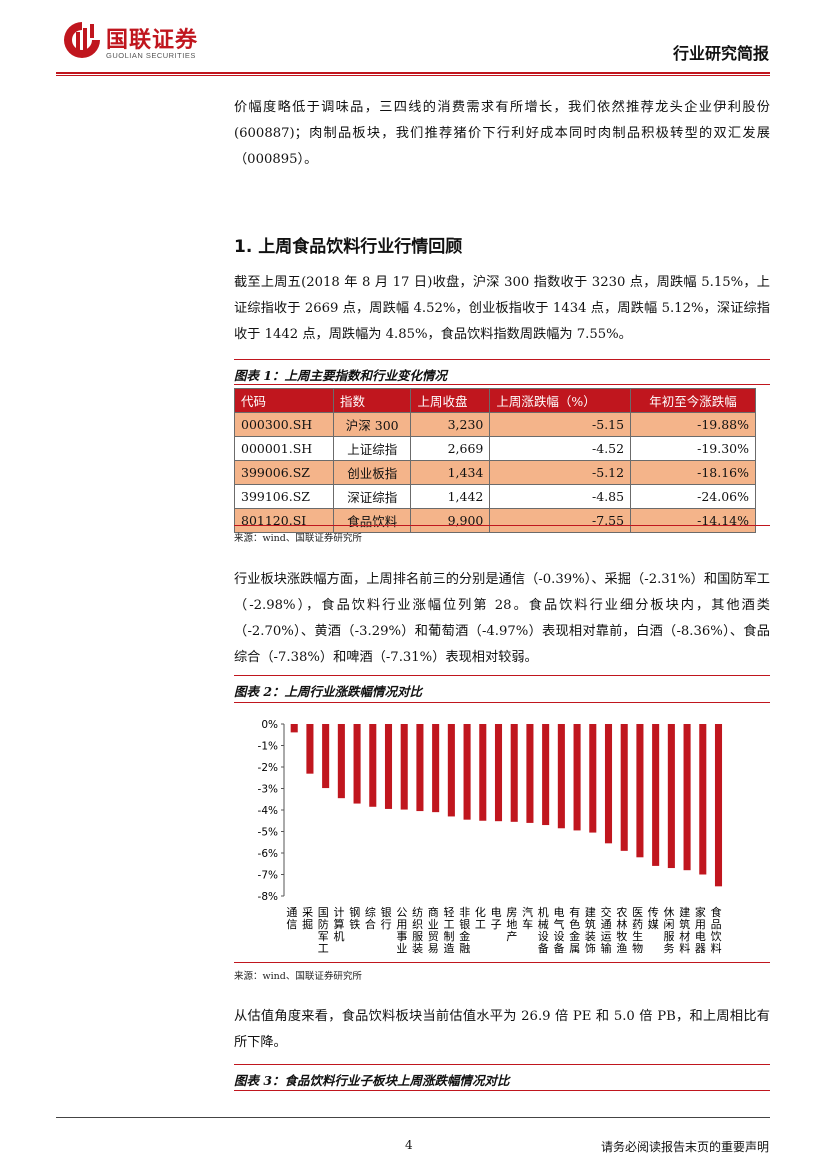 The height and width of the screenshot is (1169, 827). I want to click on x-tick-label: 农林牧渔, so click(621, 930).